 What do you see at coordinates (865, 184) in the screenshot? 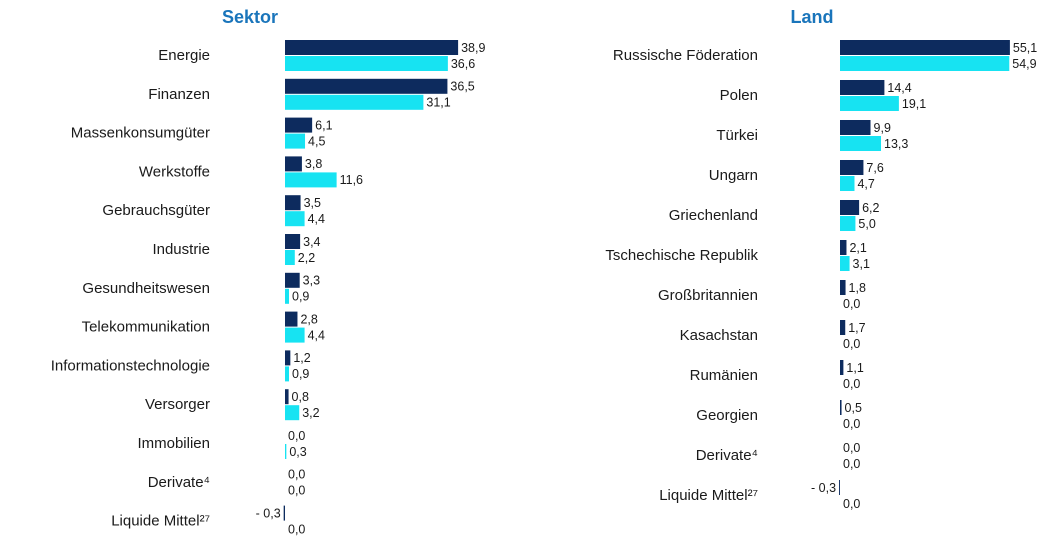
I see `value-label: 4,7` at bounding box center [865, 184].